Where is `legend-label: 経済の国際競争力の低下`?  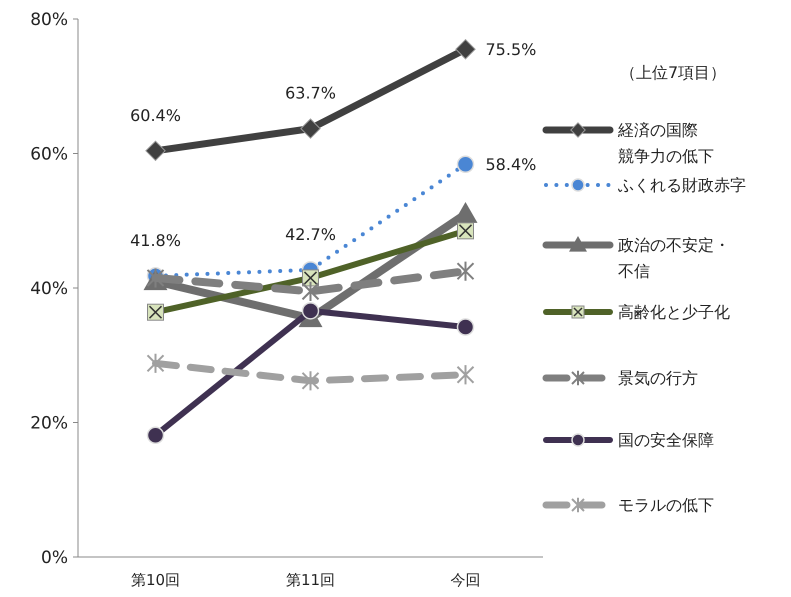 legend-label: 経済の国際競争力の低下 is located at coordinates (665, 143).